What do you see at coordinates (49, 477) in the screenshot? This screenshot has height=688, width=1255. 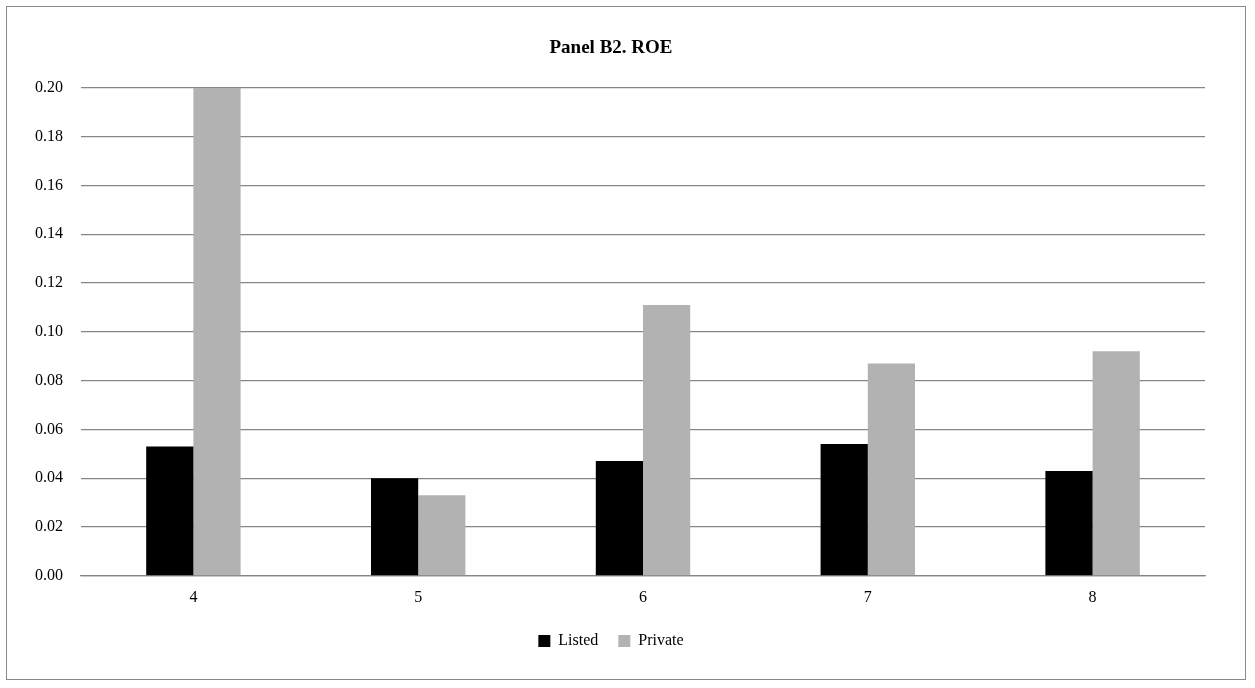 I see `y-tick-label: 0.04` at bounding box center [49, 477].